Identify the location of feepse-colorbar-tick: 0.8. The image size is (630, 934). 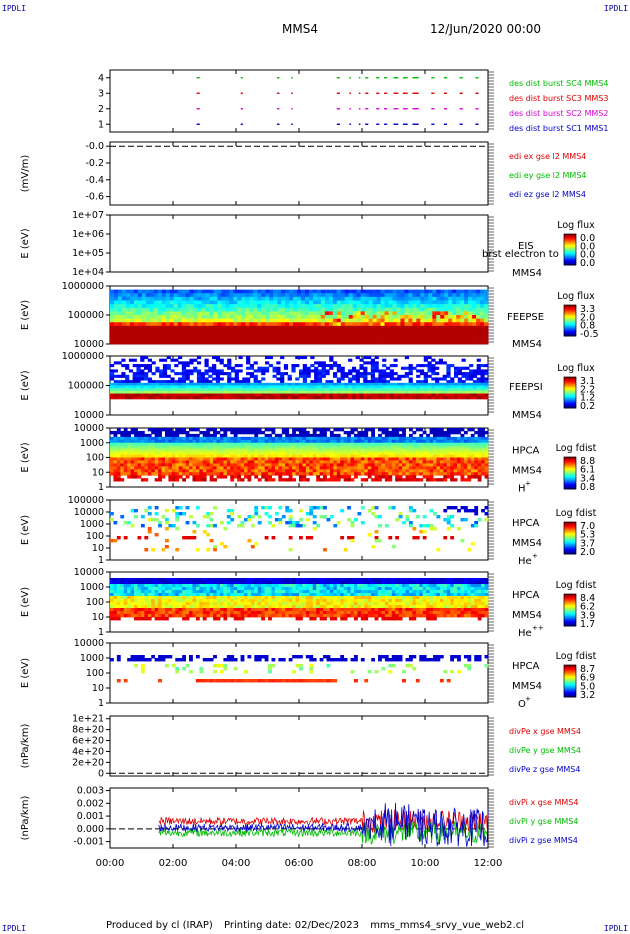
(587, 326).